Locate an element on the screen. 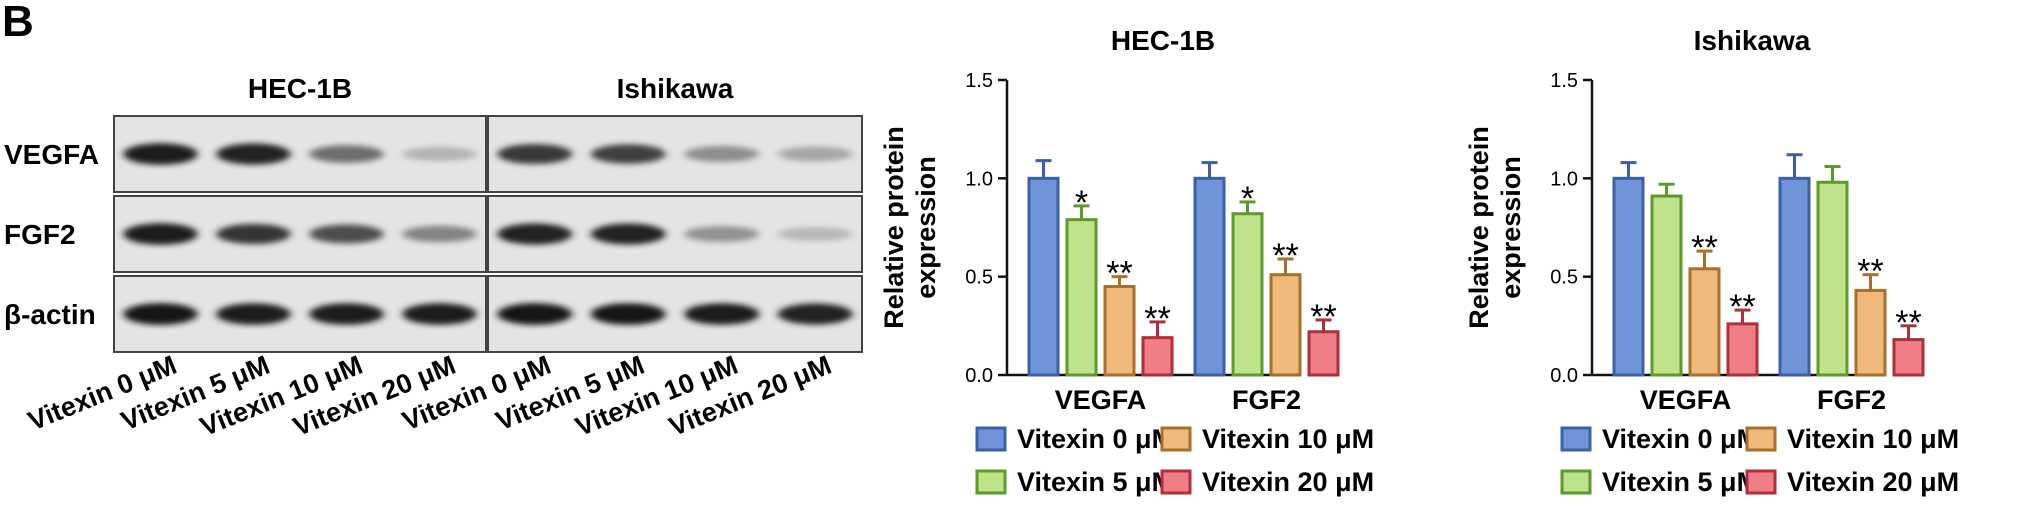 The image size is (2041, 510). chart-title: Ishikawa is located at coordinates (1752, 40).